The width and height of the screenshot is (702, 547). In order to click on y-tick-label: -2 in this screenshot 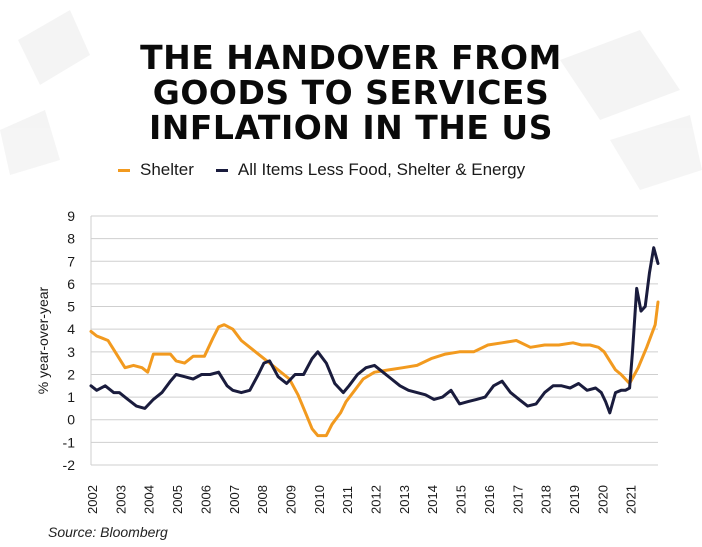, I will do `click(69, 465)`.